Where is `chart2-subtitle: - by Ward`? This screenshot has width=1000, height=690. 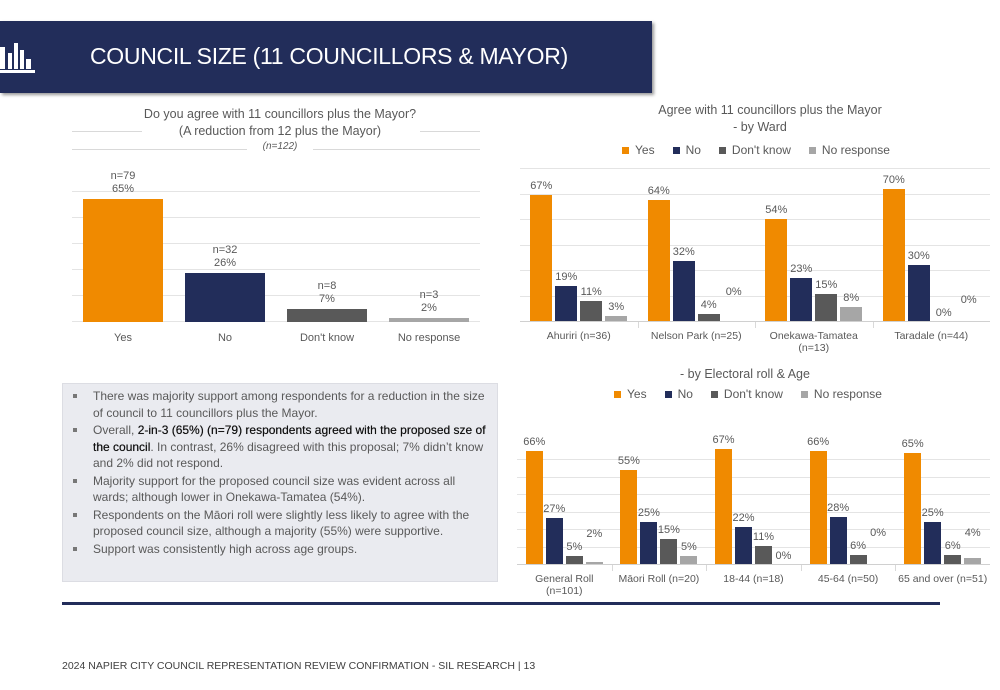
chart2-subtitle: - by Ward is located at coordinates (760, 127).